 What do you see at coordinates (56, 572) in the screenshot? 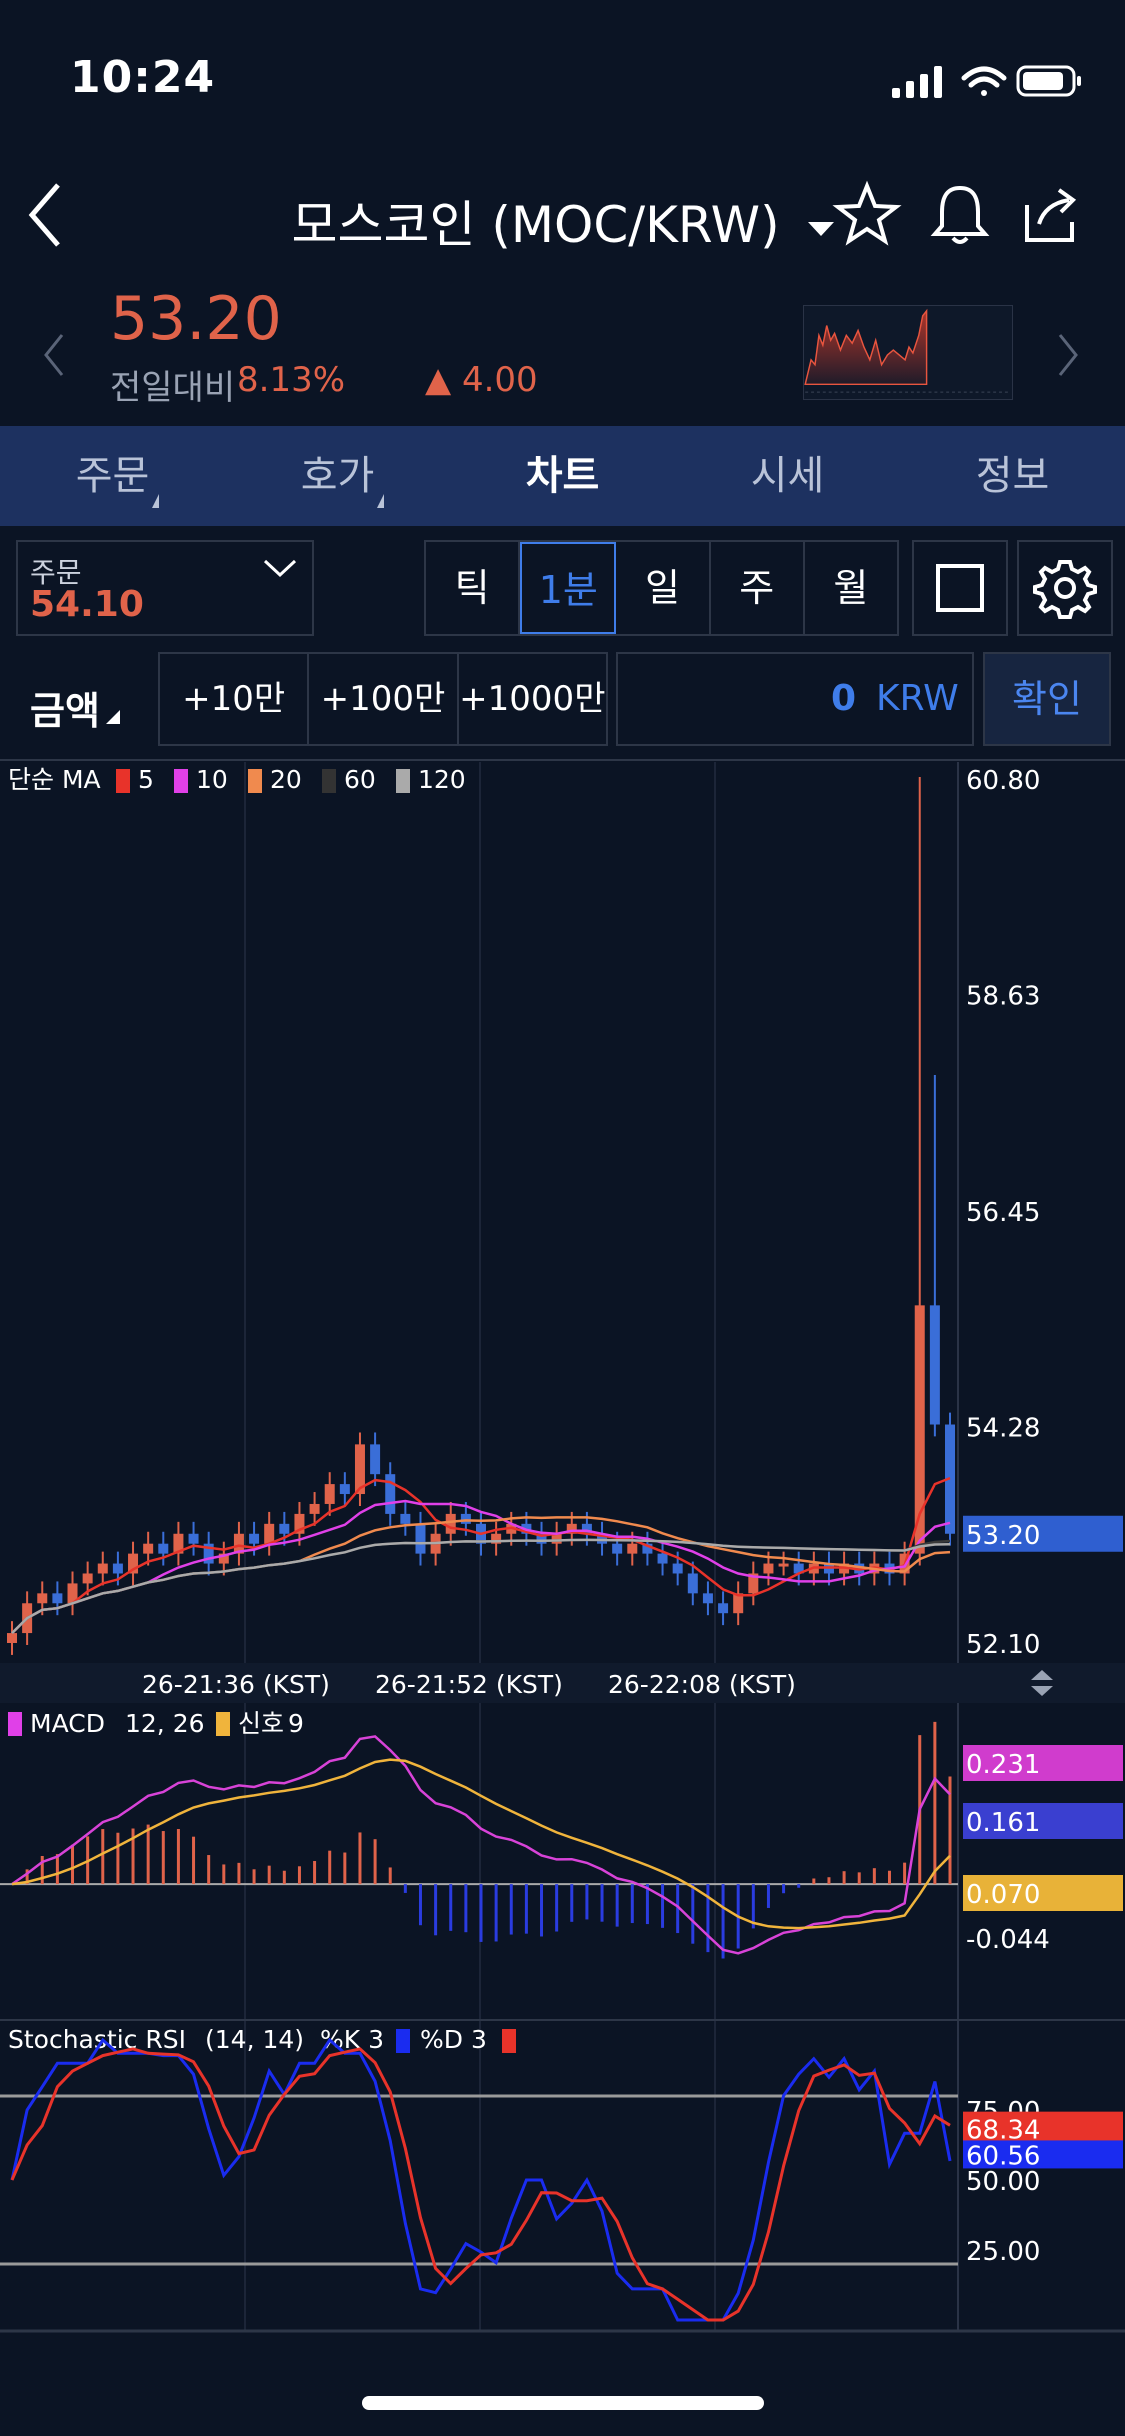
I see `order-type-label: 주문` at bounding box center [56, 572].